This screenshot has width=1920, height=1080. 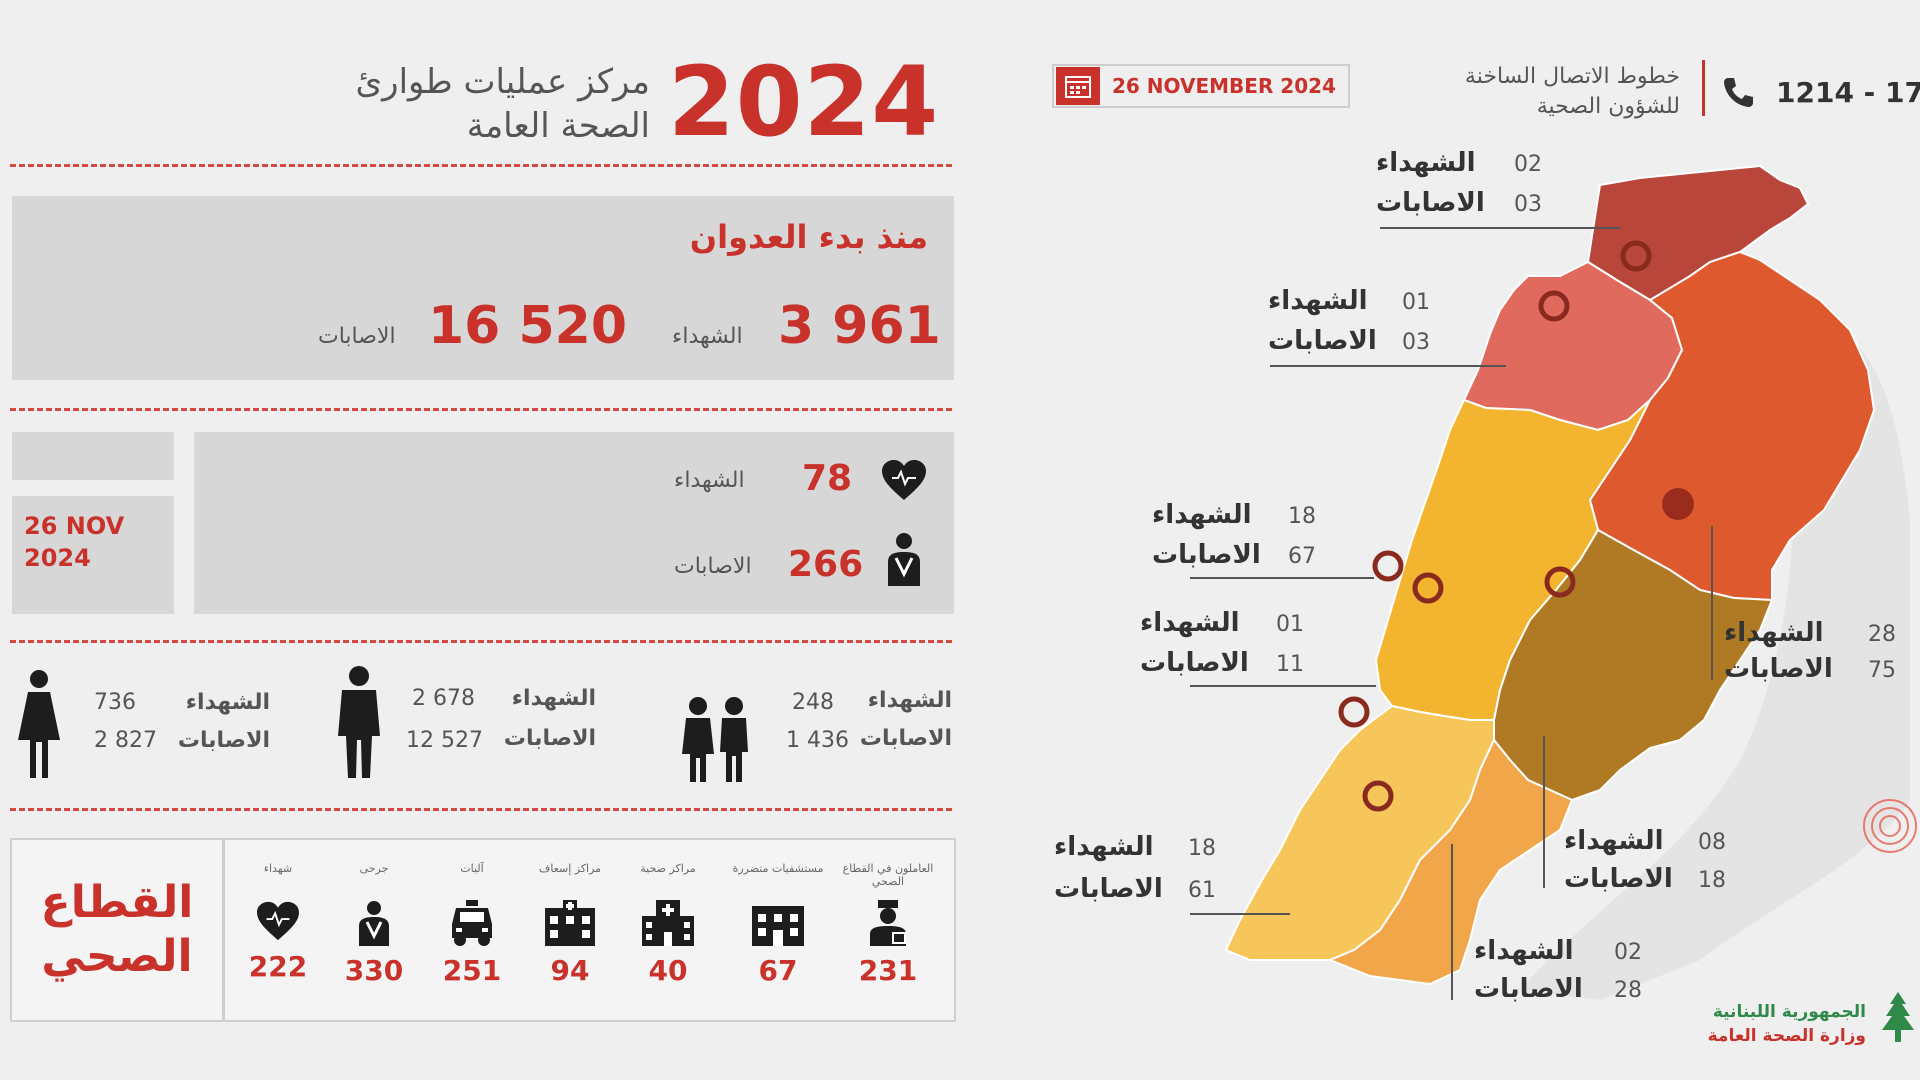 I want to click on akkar-injuries: 03, so click(x=1528, y=204).